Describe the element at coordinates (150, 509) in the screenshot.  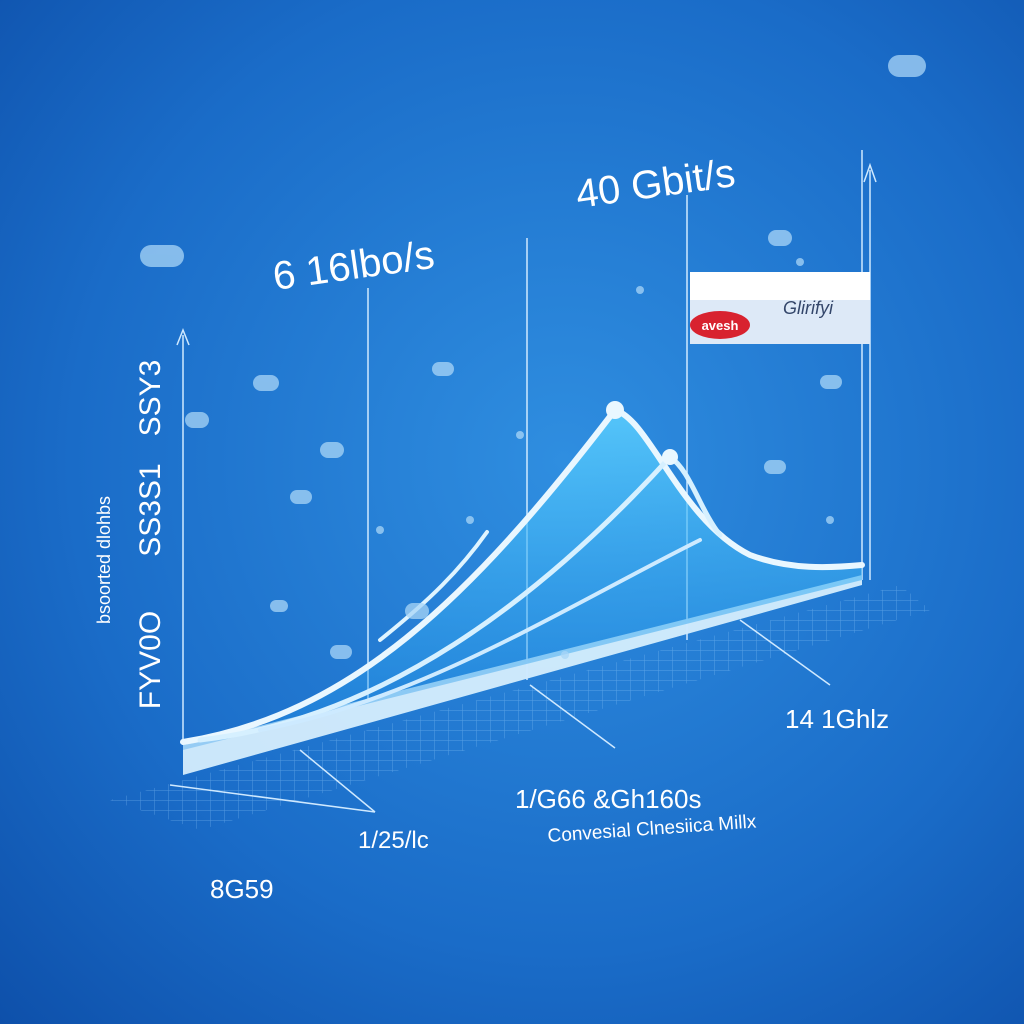
I see `axis-middle: SS3S1` at that location.